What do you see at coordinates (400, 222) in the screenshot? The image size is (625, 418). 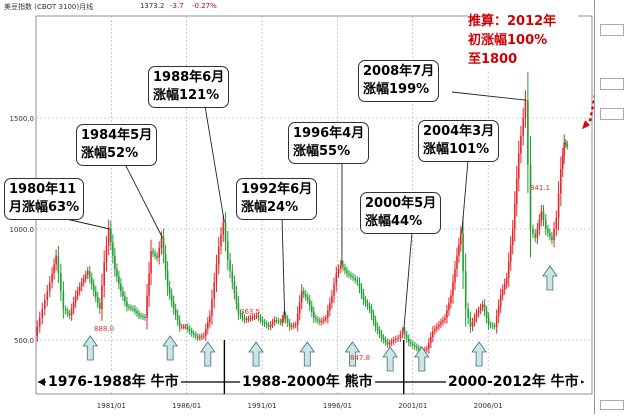 I see `callout-line: 涨幅44%` at bounding box center [400, 222].